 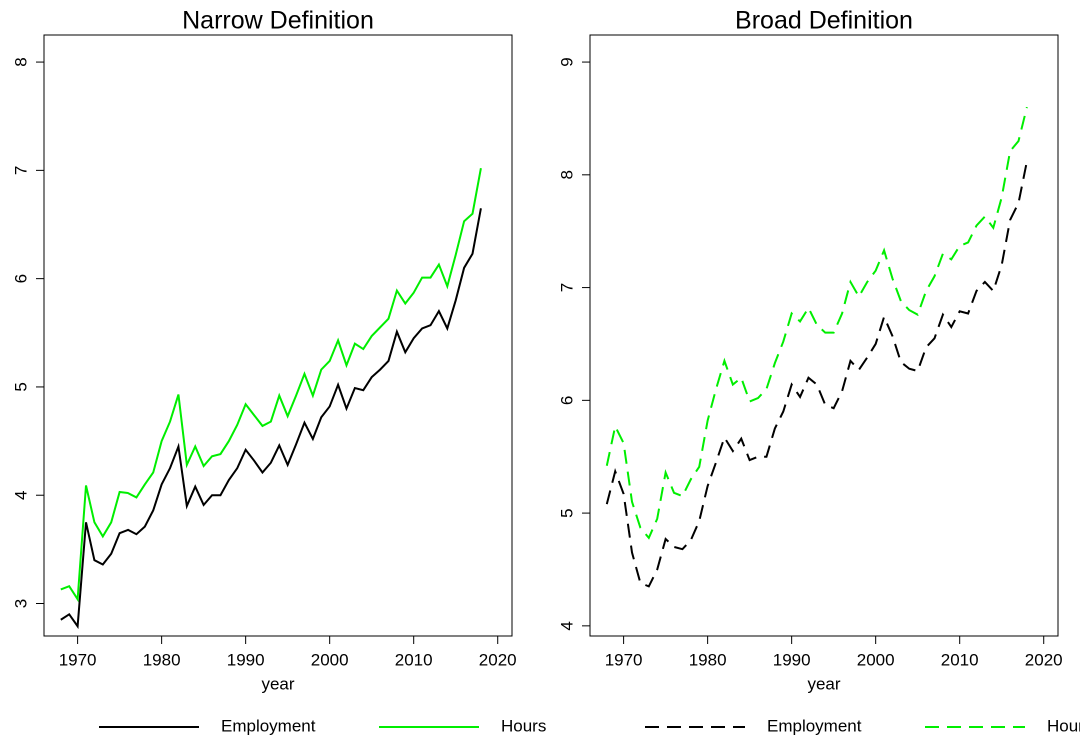 I want to click on chart-title: Narrow Definition, so click(x=278, y=21).